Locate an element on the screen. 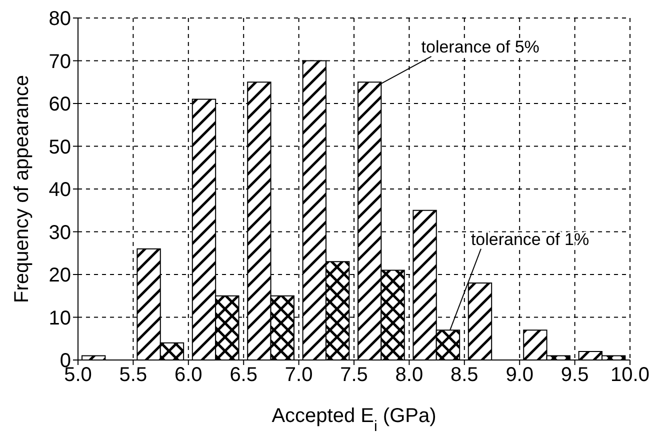  y-tick-label: 60 is located at coordinates (59, 105).